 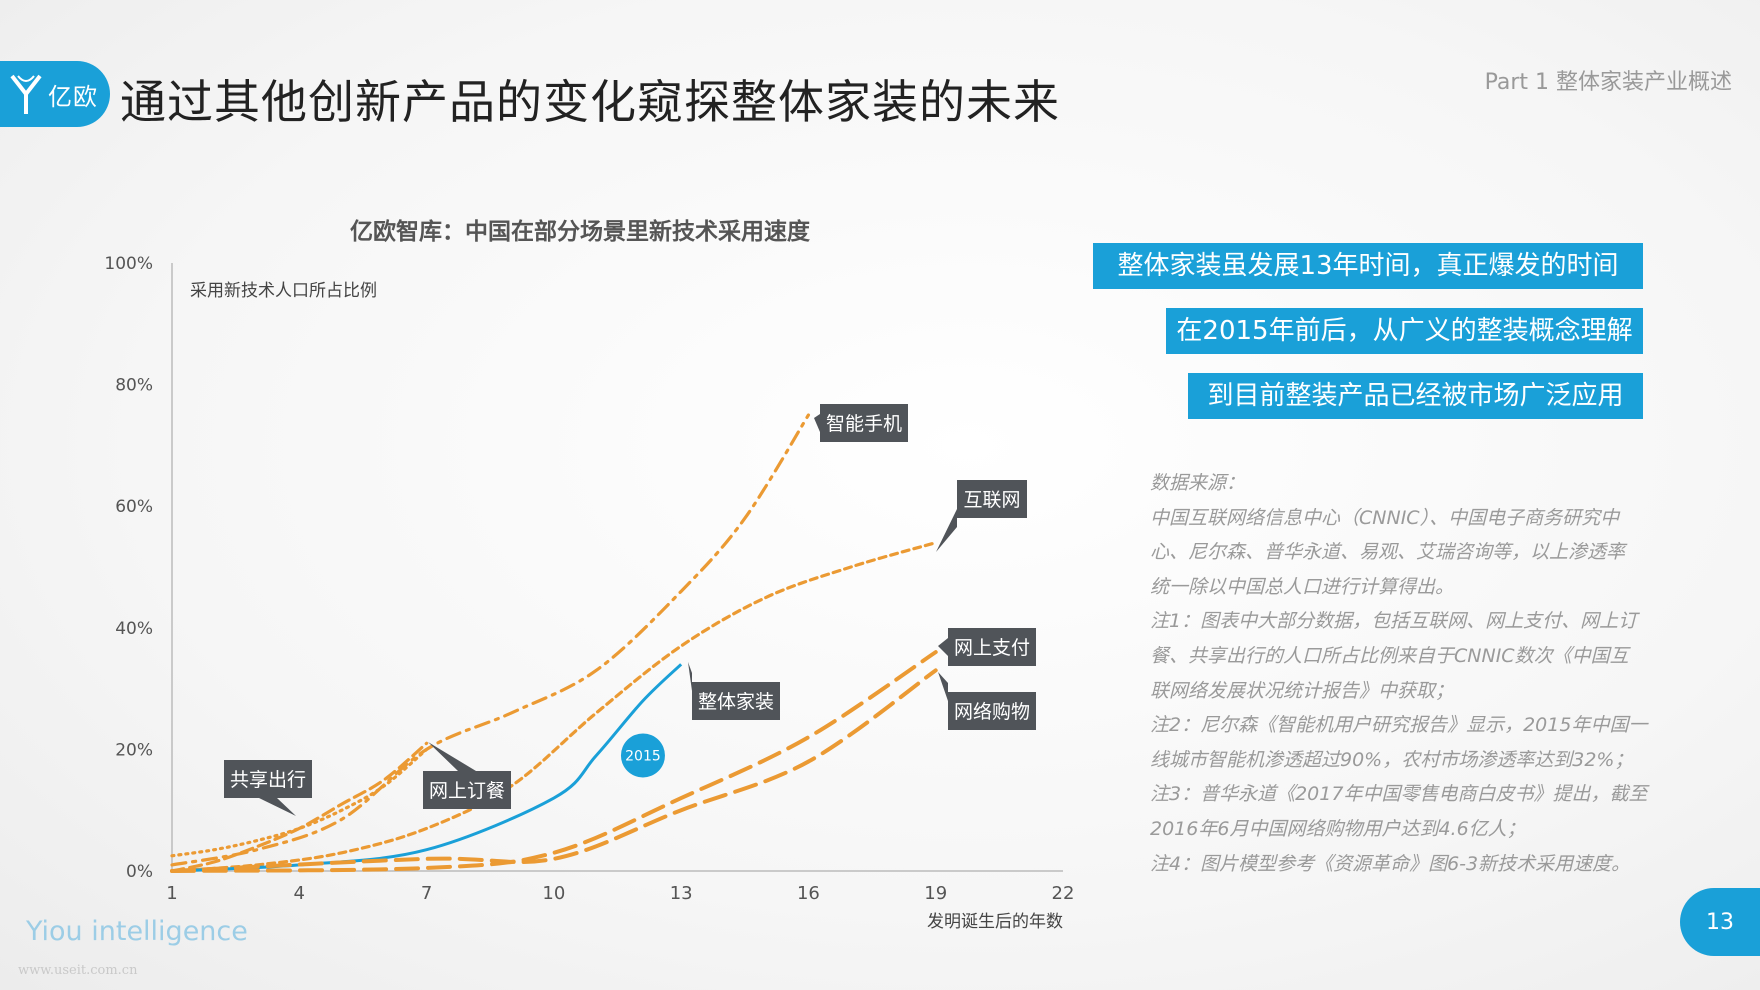 What do you see at coordinates (299, 802) in the screenshot?
I see `series-line-共享出行` at bounding box center [299, 802].